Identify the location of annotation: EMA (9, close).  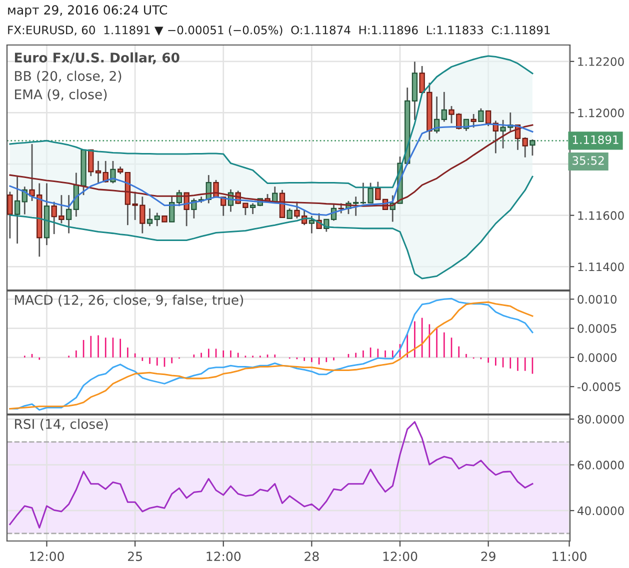
(61, 95).